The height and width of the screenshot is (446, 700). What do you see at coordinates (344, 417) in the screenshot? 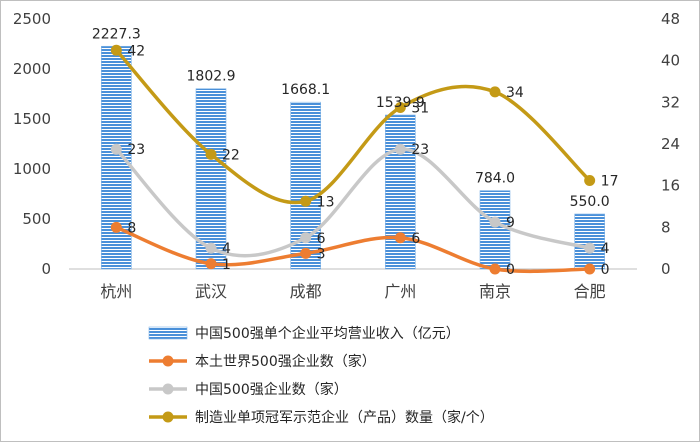
I see `legend-label: 制造业单项冠军示范企业（产品）数量（家/个）` at bounding box center [344, 417].